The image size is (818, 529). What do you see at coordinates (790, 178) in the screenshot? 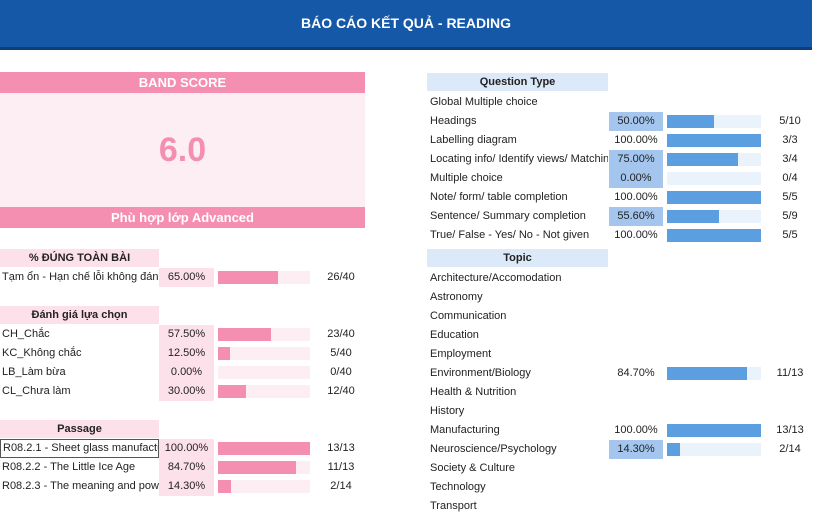
I see `question_type-row-count: 0/4` at bounding box center [790, 178].